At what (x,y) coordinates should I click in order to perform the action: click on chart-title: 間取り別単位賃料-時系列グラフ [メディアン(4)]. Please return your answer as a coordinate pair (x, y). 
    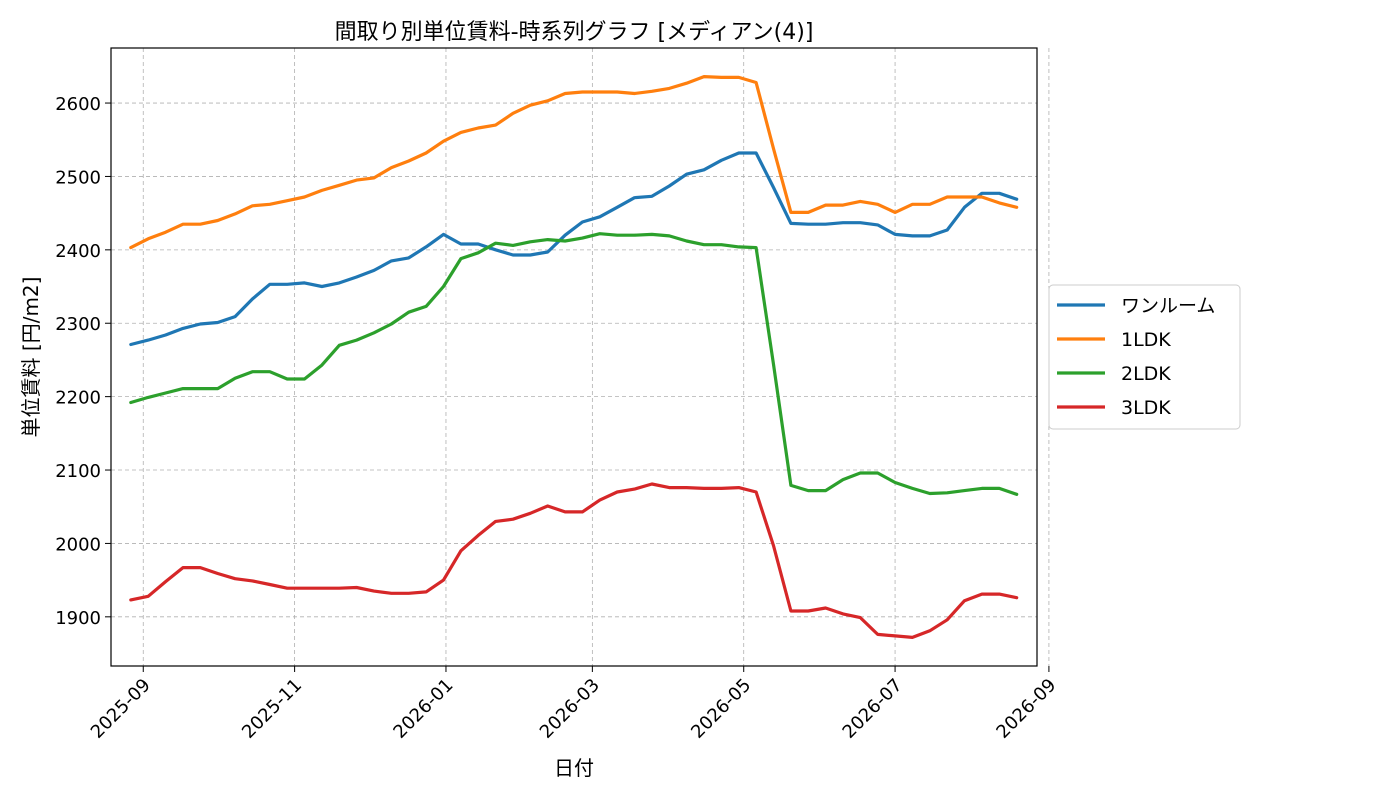
    Looking at the image, I should click on (574, 32).